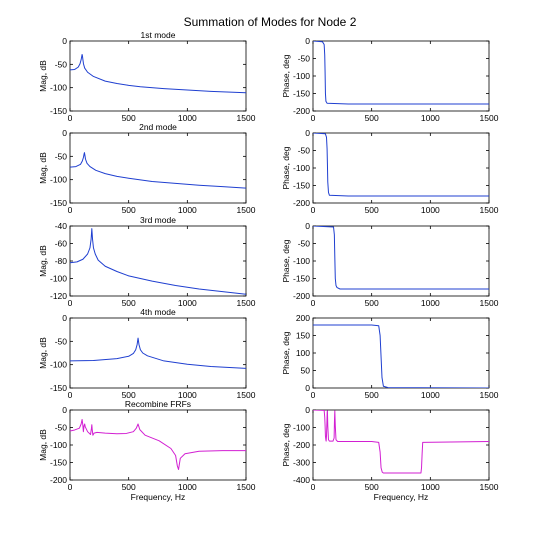 This screenshot has width=540, height=540. Describe the element at coordinates (401, 445) in the screenshot. I see `chart-5-phase-plot-area` at that location.